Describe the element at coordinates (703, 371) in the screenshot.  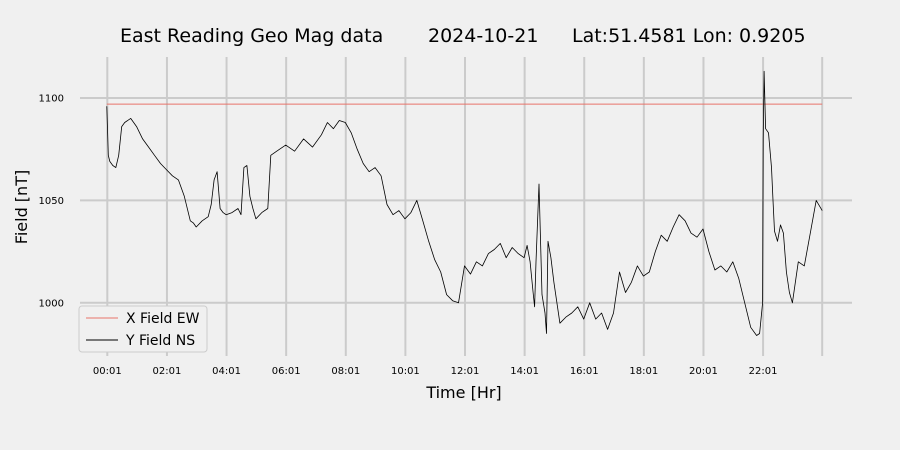
I see `x-tick-label: 20:01` at that location.